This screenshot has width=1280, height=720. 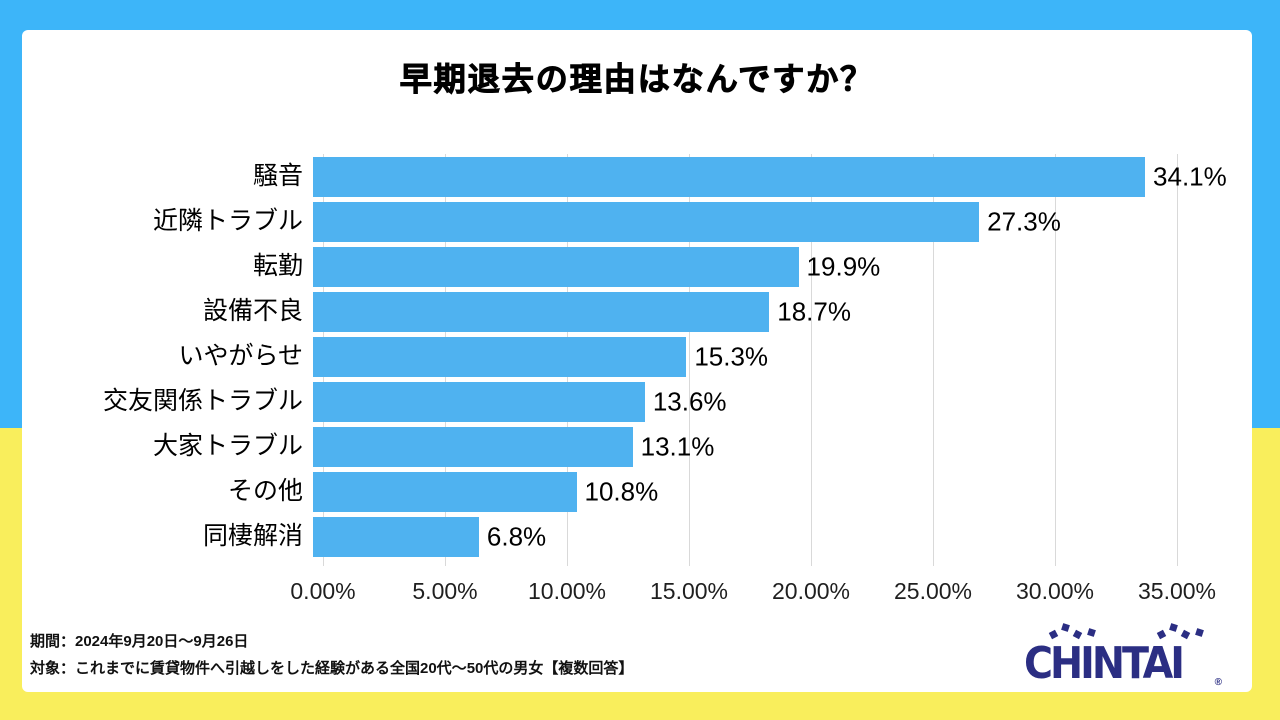 I want to click on chart-row: いやがらせ 15.3%, so click(x=637, y=356).